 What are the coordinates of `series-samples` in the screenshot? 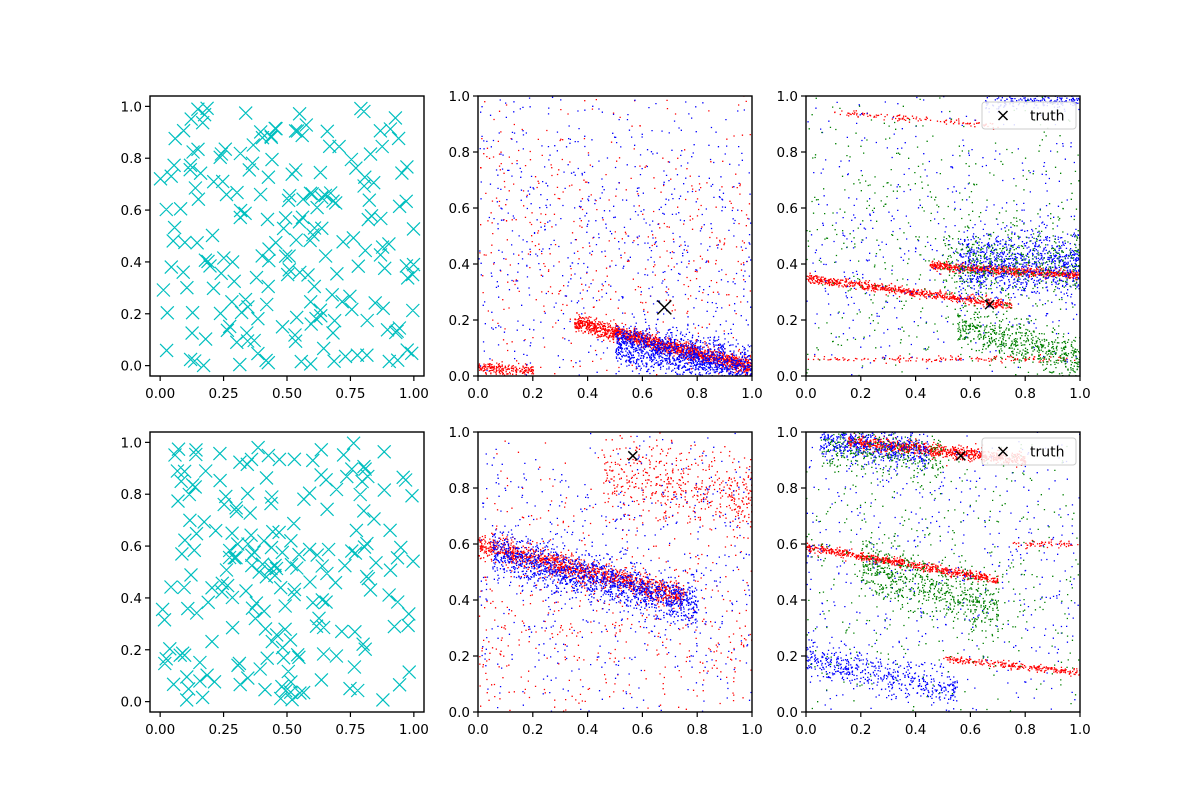 It's located at (288, 571).